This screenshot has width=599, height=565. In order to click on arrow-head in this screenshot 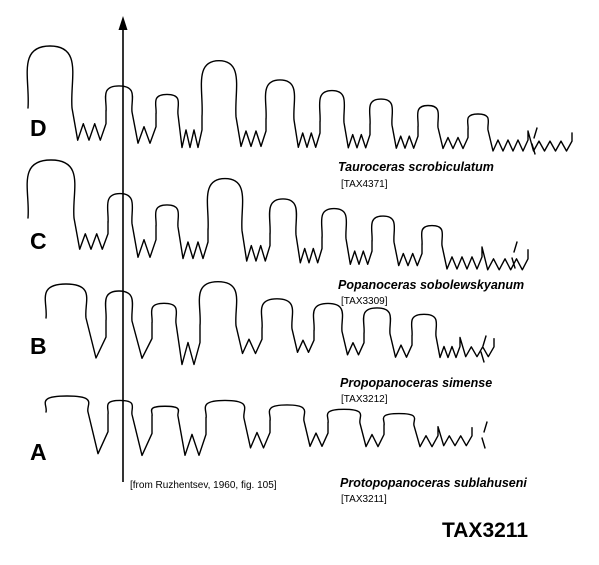, I will do `click(123, 23)`.